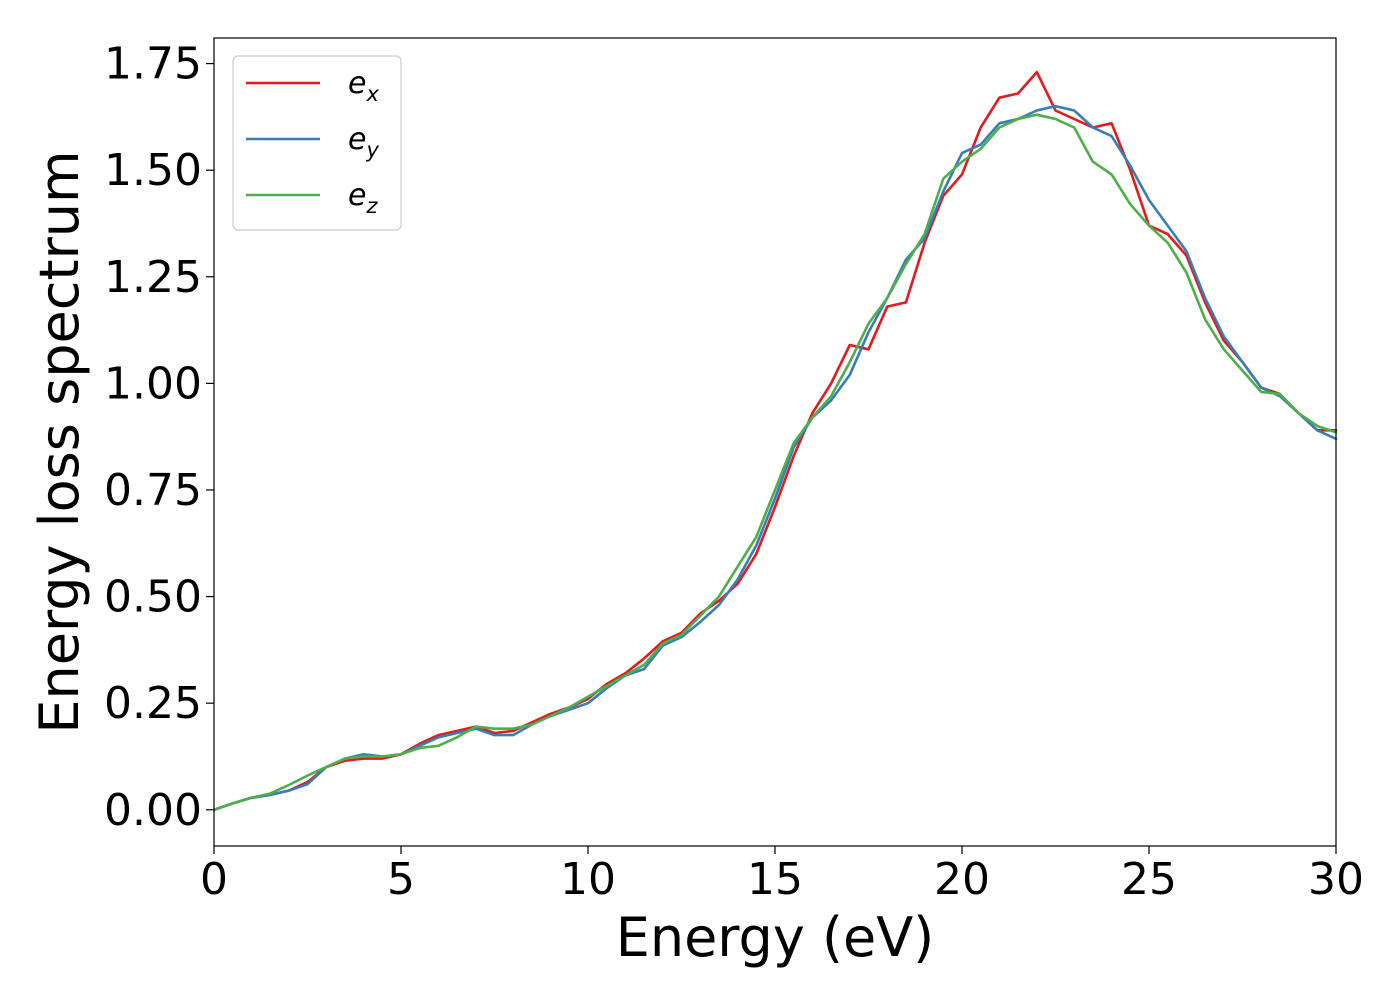 This screenshot has width=1400, height=1000. Describe the element at coordinates (153, 383) in the screenshot. I see `y-tick-label: 1.00` at that location.